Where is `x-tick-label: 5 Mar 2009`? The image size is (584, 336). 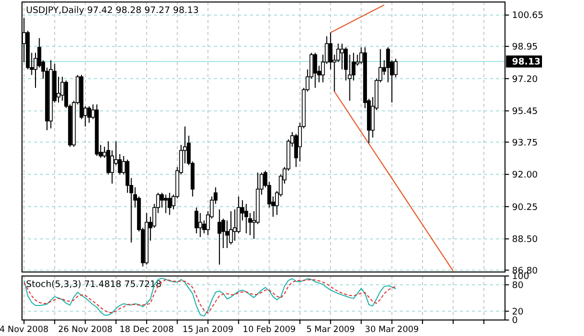
x-tick-label: 5 Mar 2009 is located at coordinates (330, 330).